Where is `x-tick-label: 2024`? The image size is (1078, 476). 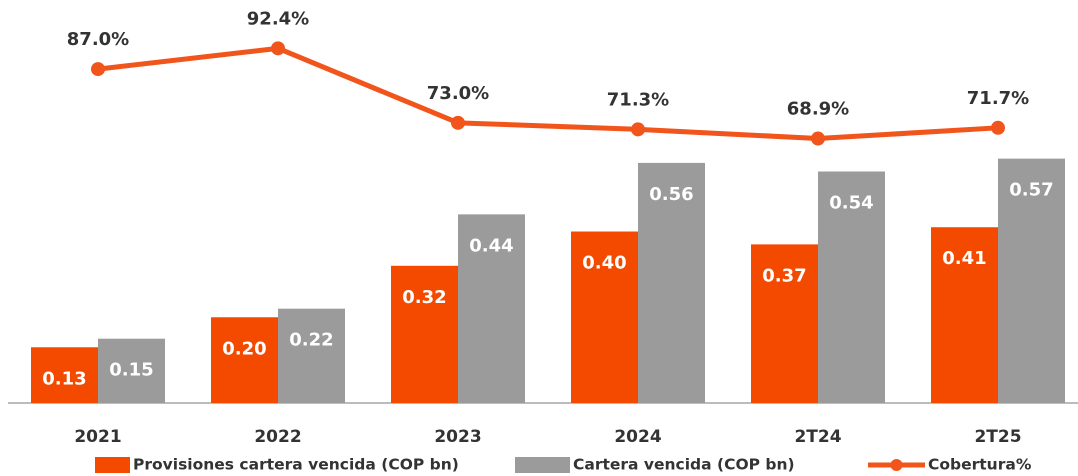
x-tick-label: 2024 is located at coordinates (637, 437).